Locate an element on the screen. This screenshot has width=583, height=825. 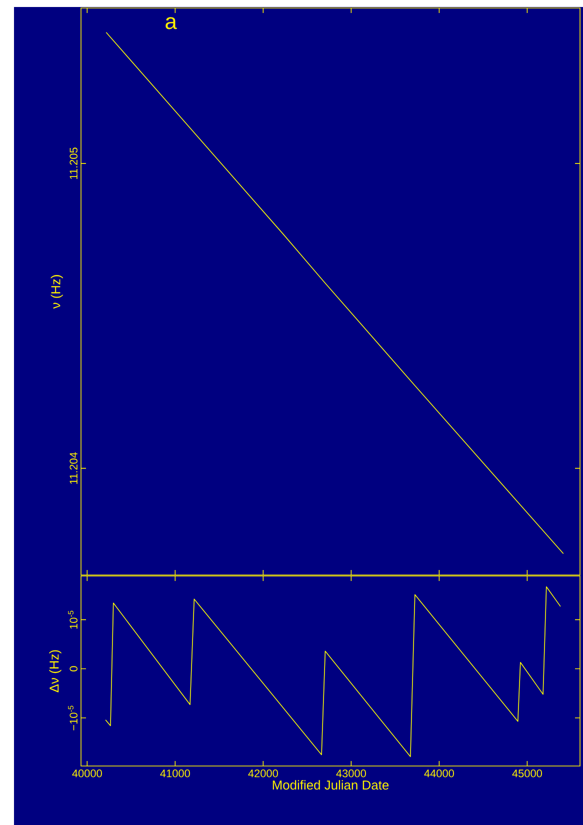
x-tick-label: 44000 is located at coordinates (439, 774).